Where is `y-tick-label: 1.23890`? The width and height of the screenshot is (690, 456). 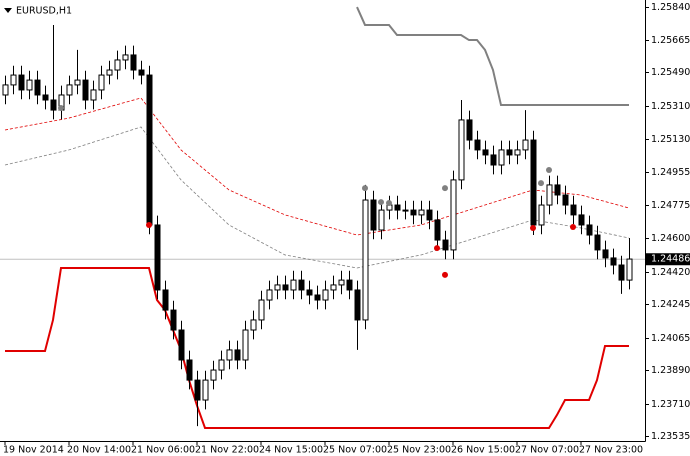
y-tick-label: 1.23890 is located at coordinates (670, 370).